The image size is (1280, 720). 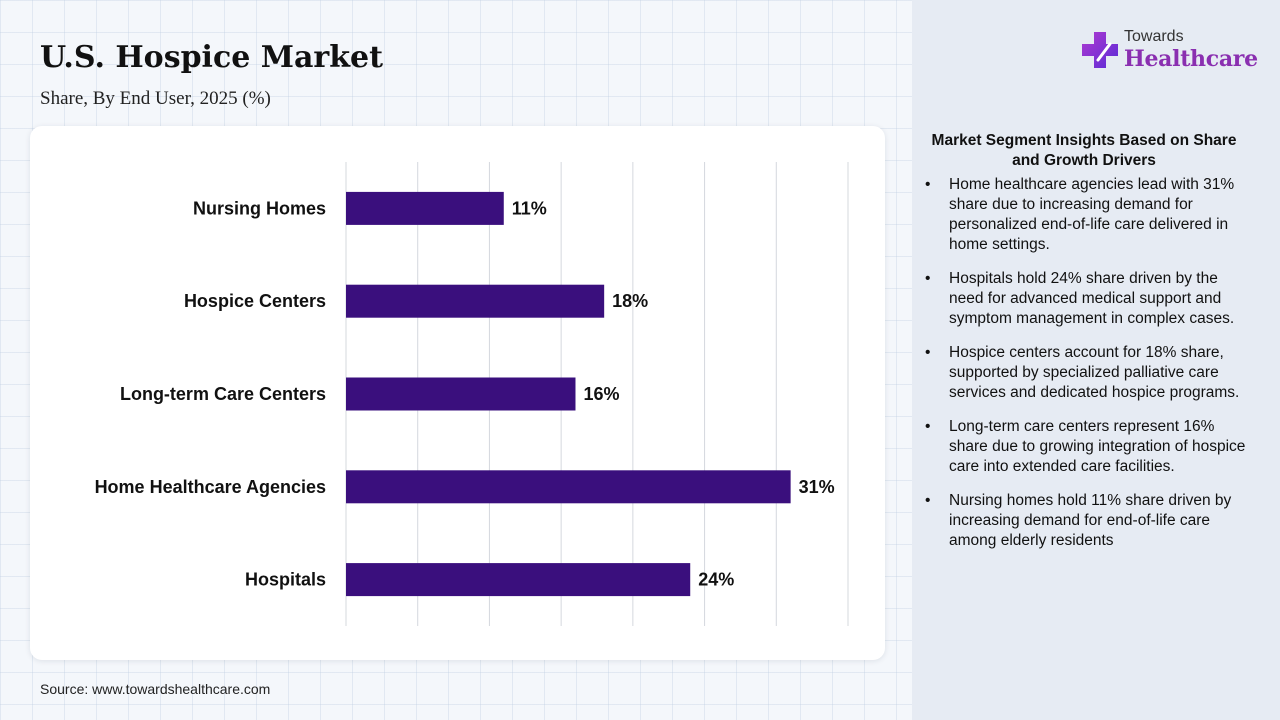 What do you see at coordinates (1154, 36) in the screenshot?
I see `logo-text-top: Towards` at bounding box center [1154, 36].